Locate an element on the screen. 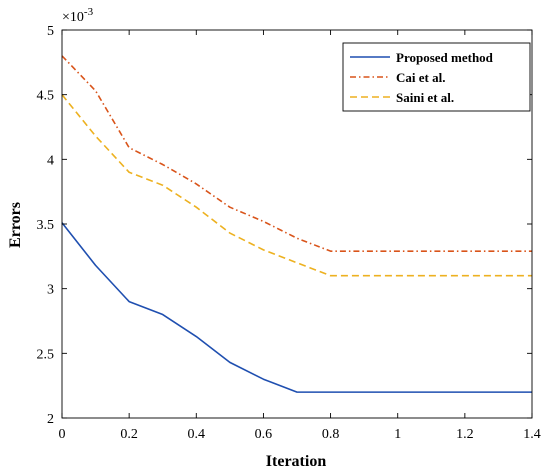  x-tick-label: 0.6 is located at coordinates (264, 434).